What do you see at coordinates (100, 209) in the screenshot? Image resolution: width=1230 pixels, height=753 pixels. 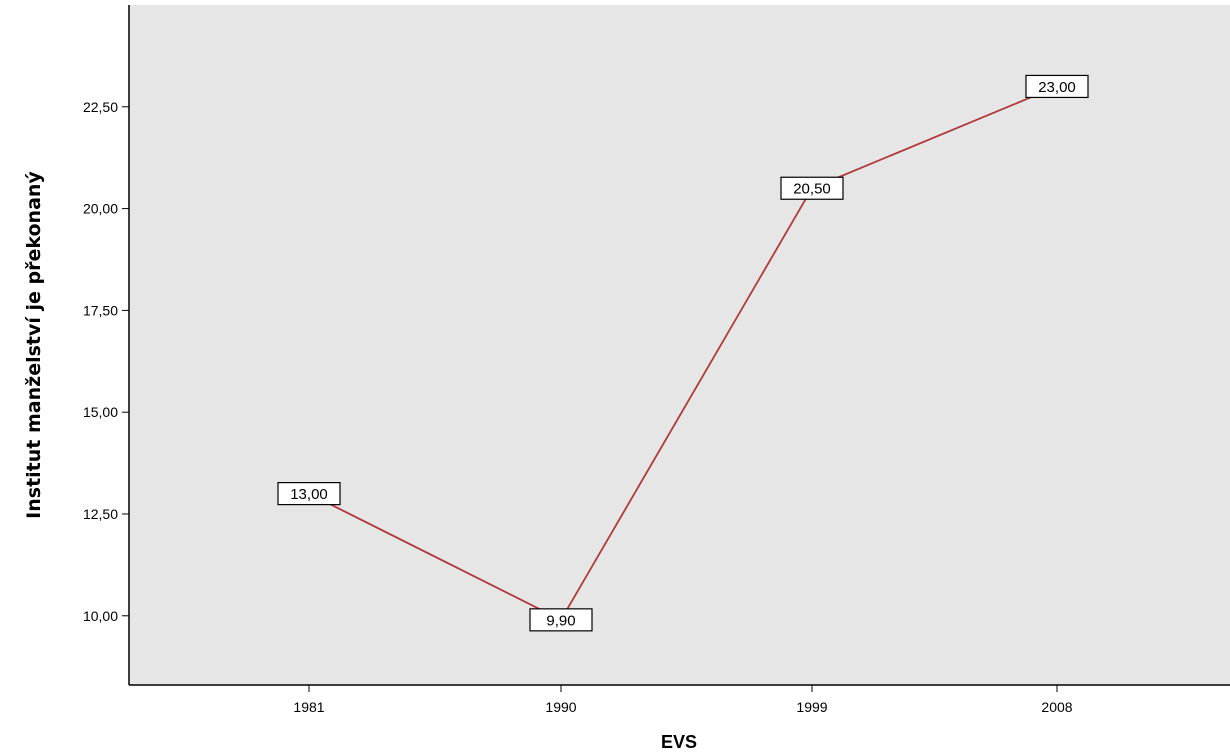 I see `y-tick-label: 20,00` at bounding box center [100, 209].